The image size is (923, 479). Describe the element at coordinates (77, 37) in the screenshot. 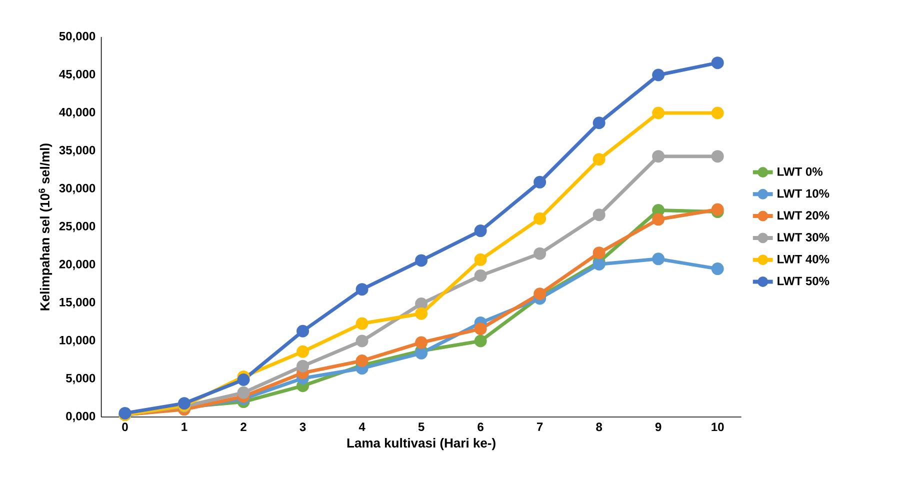

I see `y-tick-label: 50,000` at that location.